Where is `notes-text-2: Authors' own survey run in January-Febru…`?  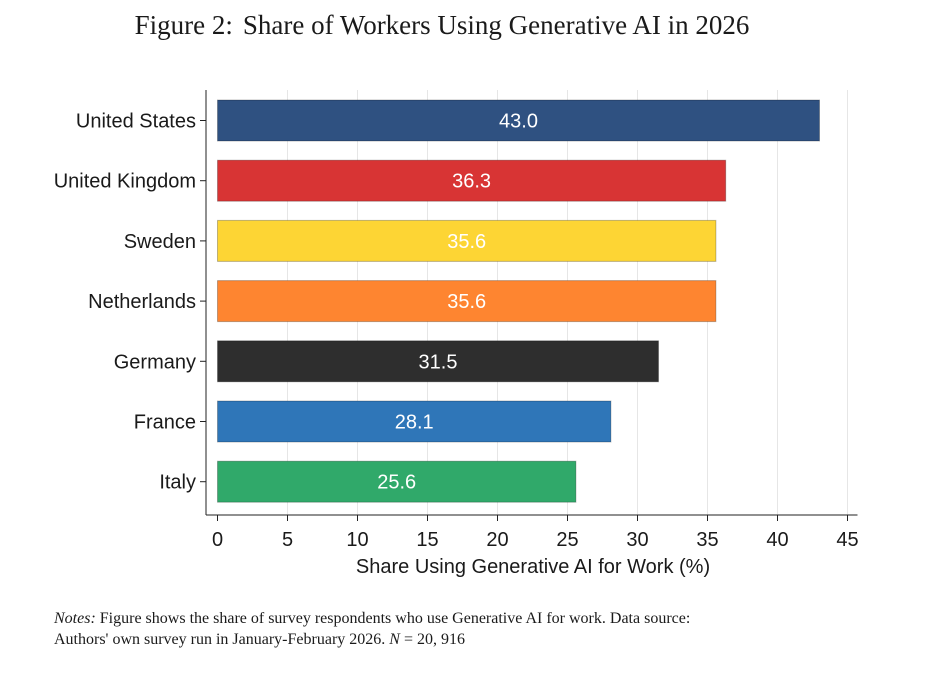
notes-text-2: Authors' own survey run in January-Febru… is located at coordinates (220, 639).